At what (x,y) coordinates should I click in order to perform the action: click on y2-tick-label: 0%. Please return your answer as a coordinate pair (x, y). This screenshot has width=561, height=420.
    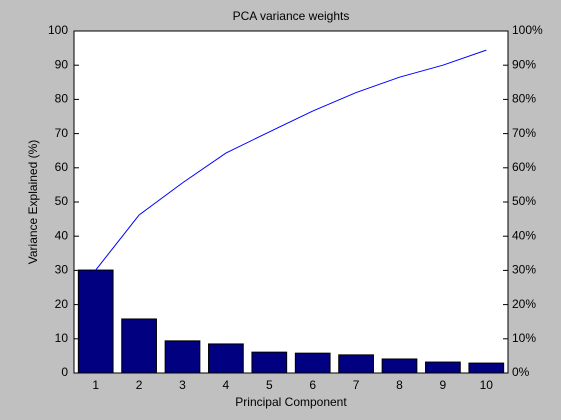
    Looking at the image, I should click on (521, 372).